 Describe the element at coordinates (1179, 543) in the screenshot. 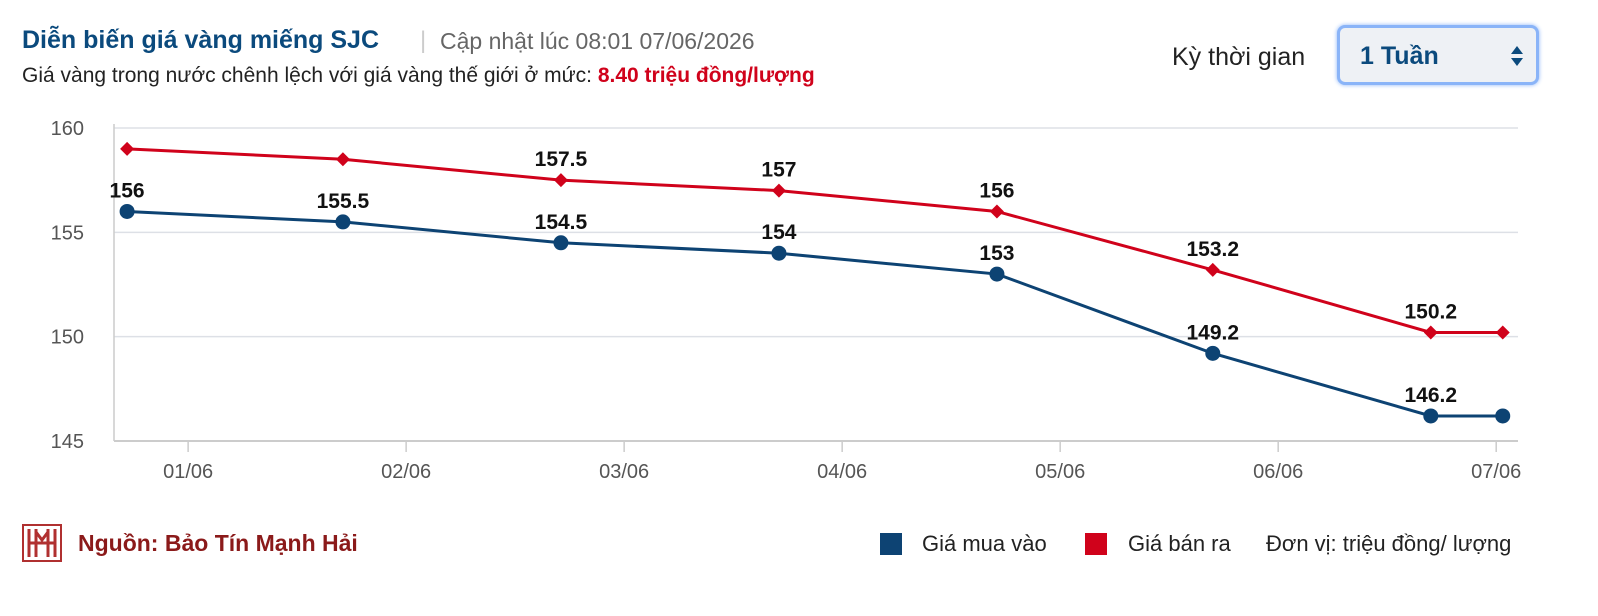

I see `legend-label: Giá bán ra` at that location.